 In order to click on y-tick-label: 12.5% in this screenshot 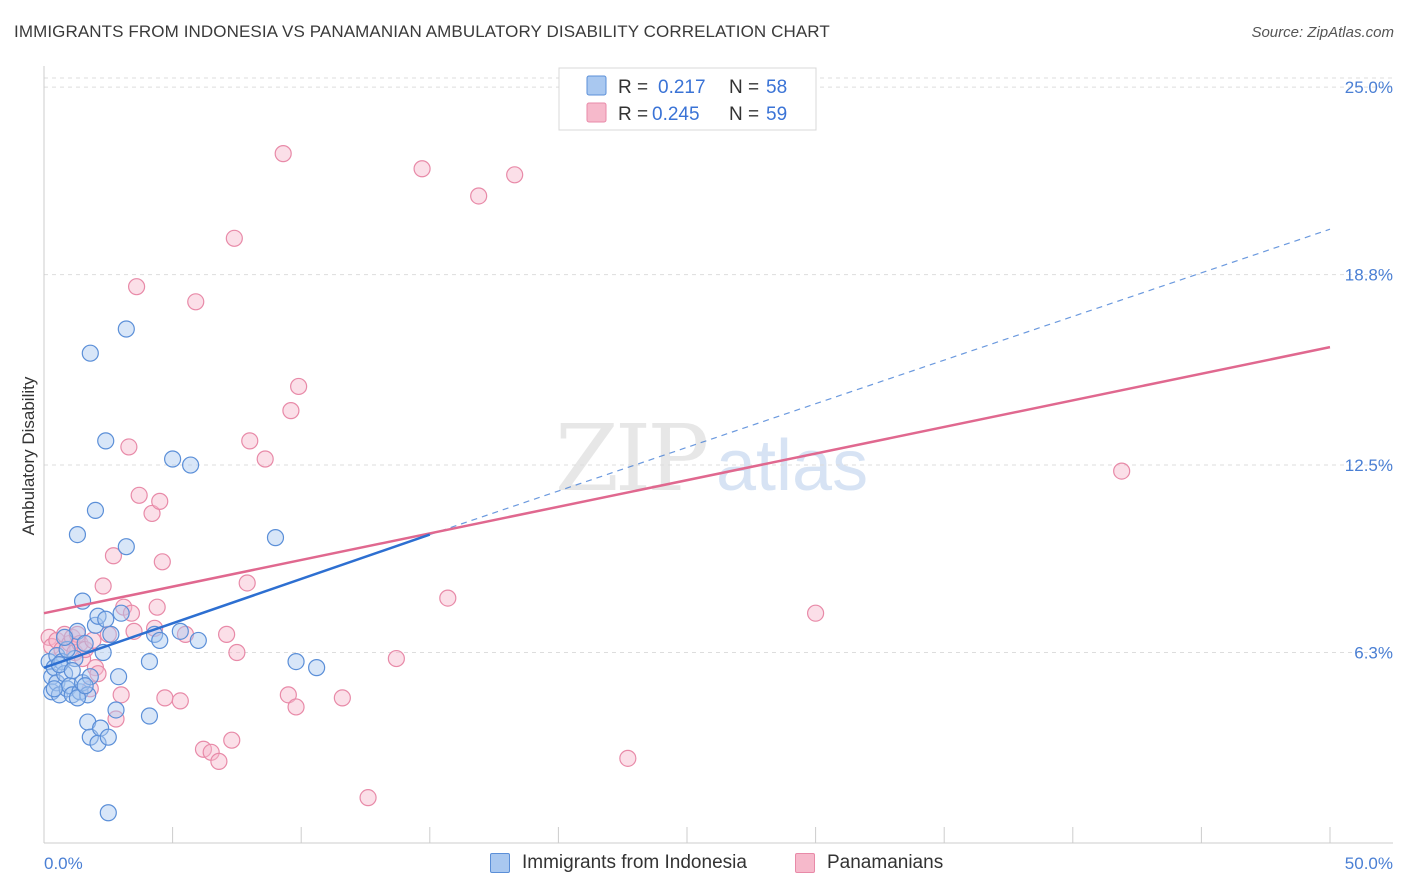, I will do `click(1369, 465)`.